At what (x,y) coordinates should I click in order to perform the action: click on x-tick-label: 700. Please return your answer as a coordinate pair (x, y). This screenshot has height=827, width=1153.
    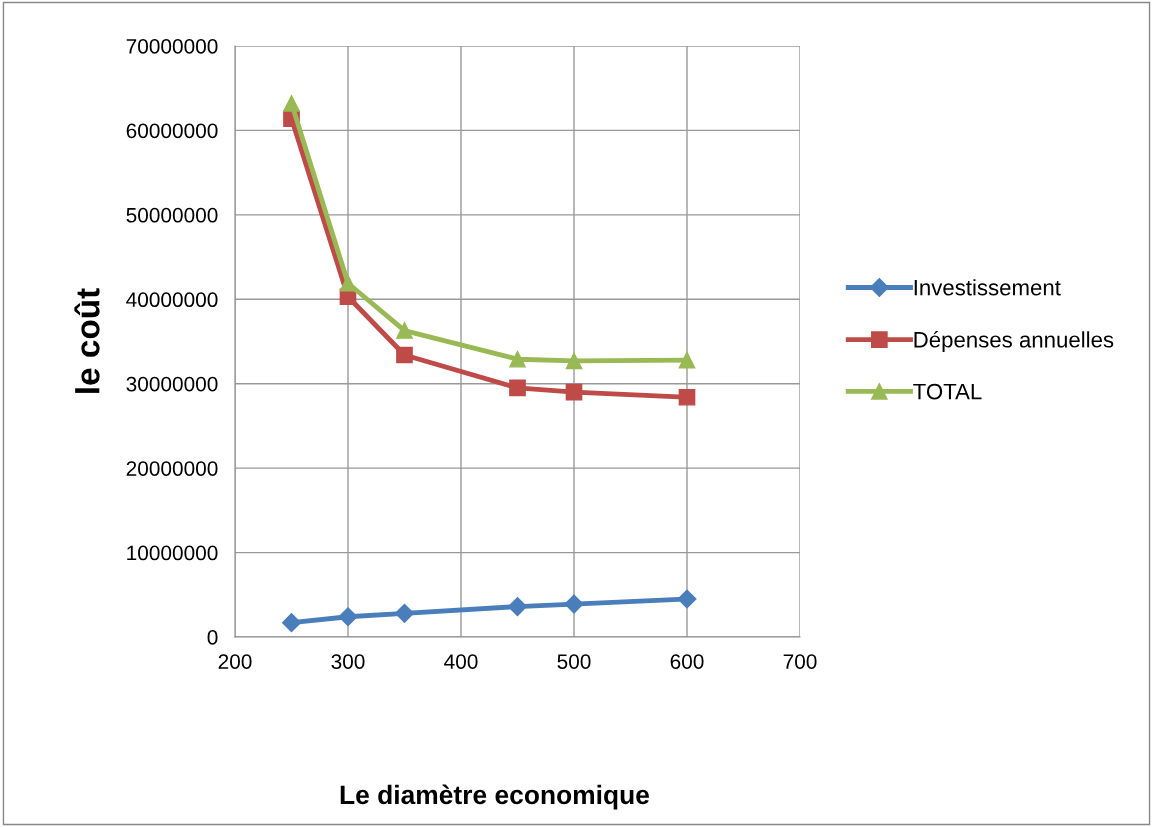
    Looking at the image, I should click on (800, 661).